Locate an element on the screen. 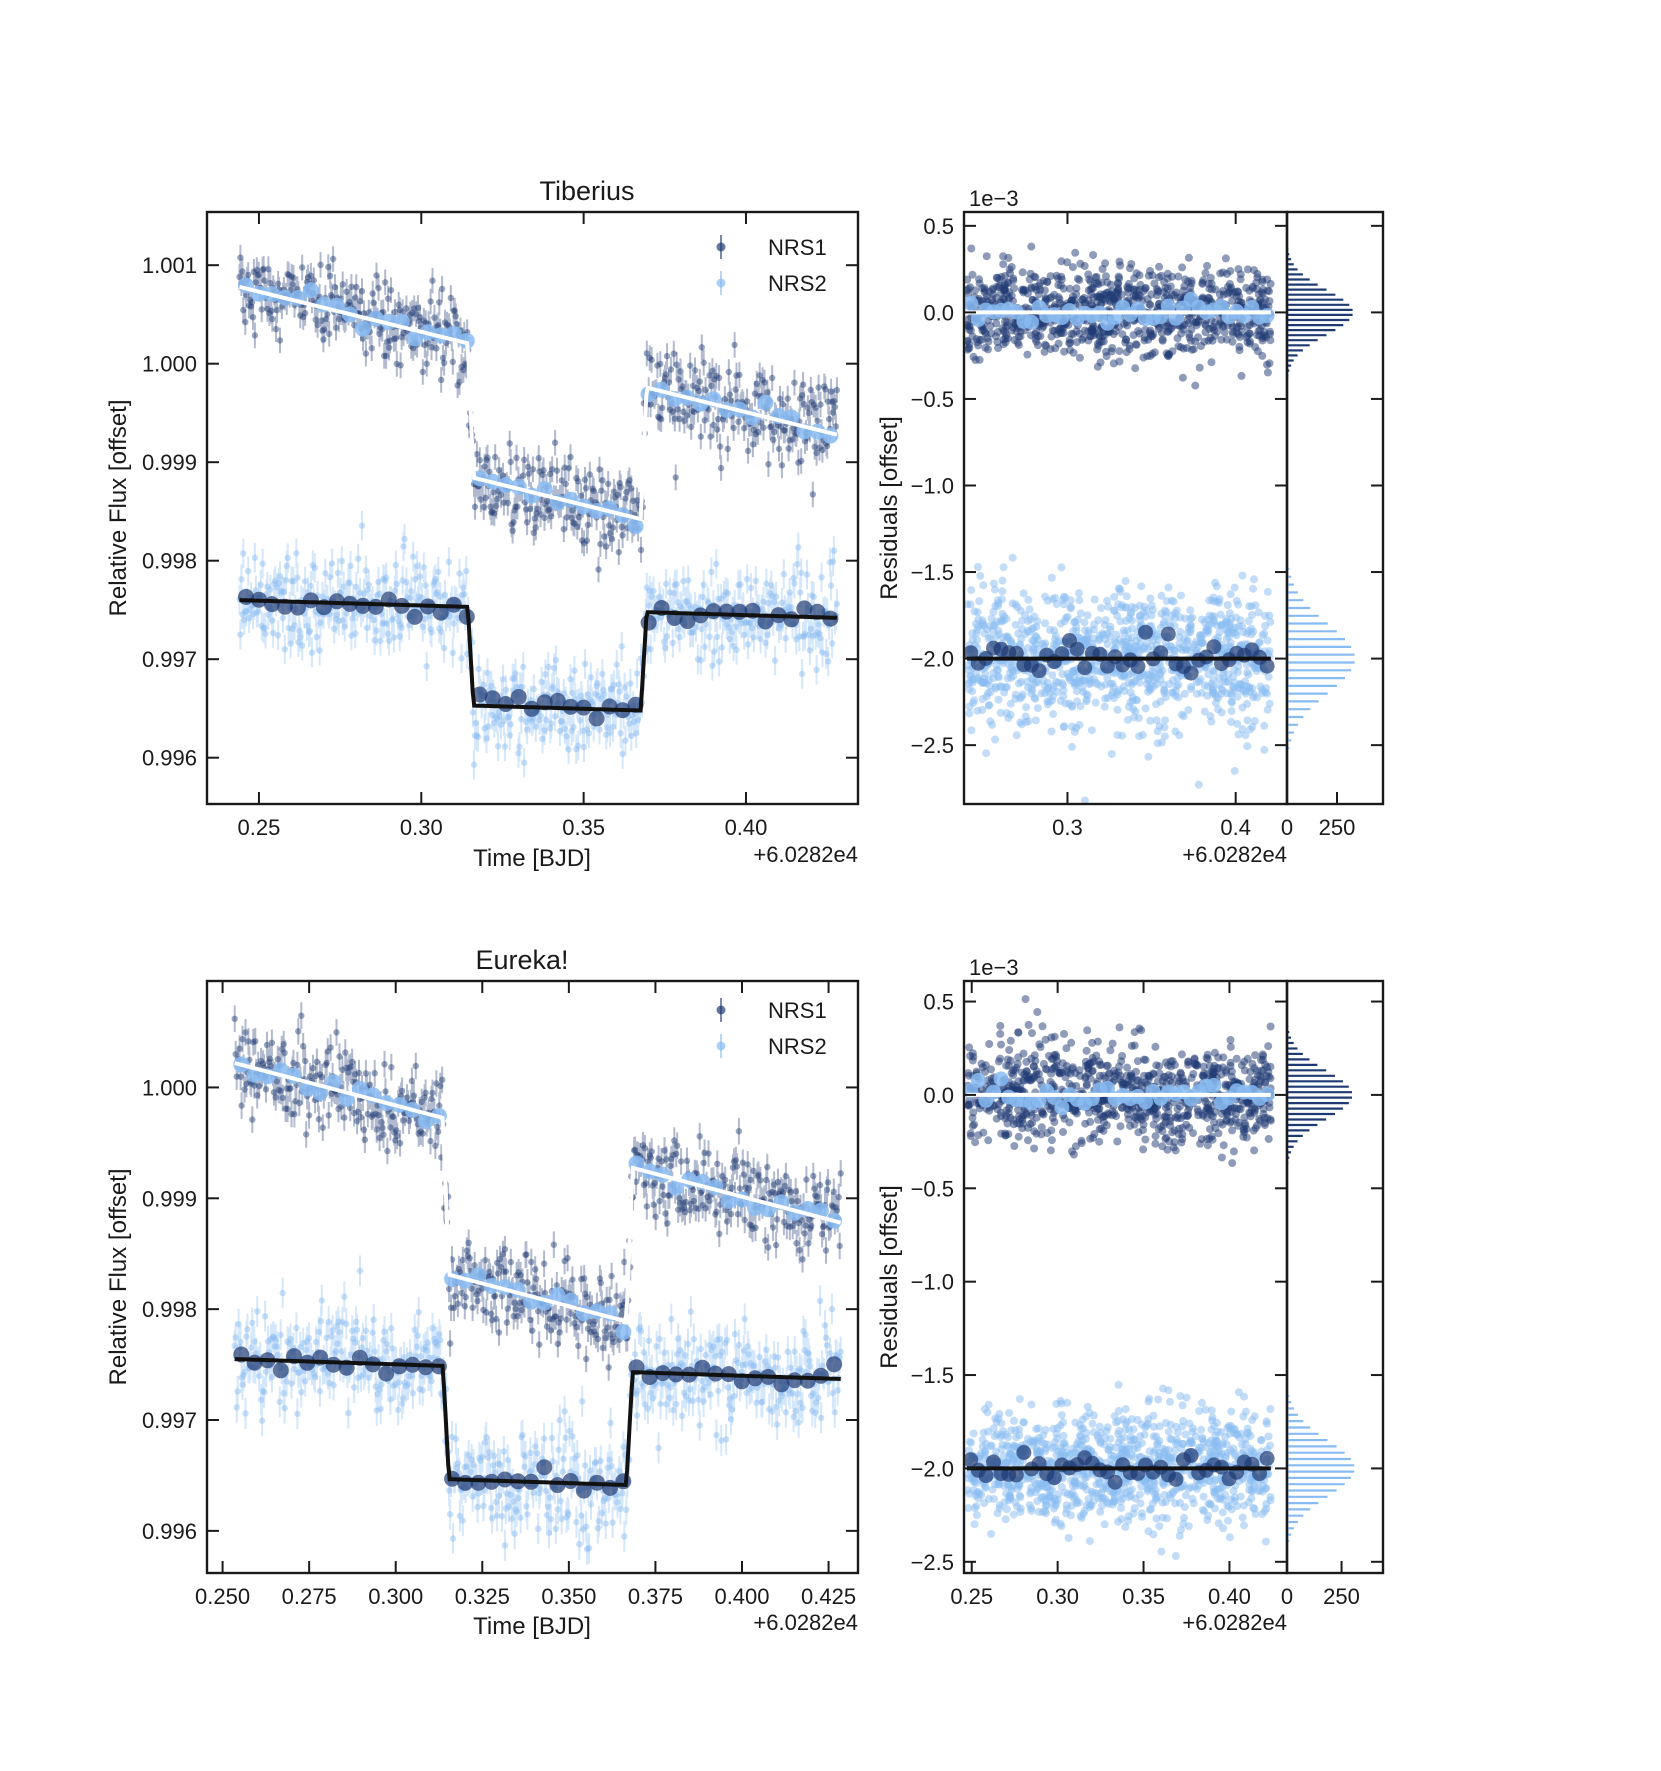  residual-binned-point-nrs2 is located at coordinates (1077, 649).